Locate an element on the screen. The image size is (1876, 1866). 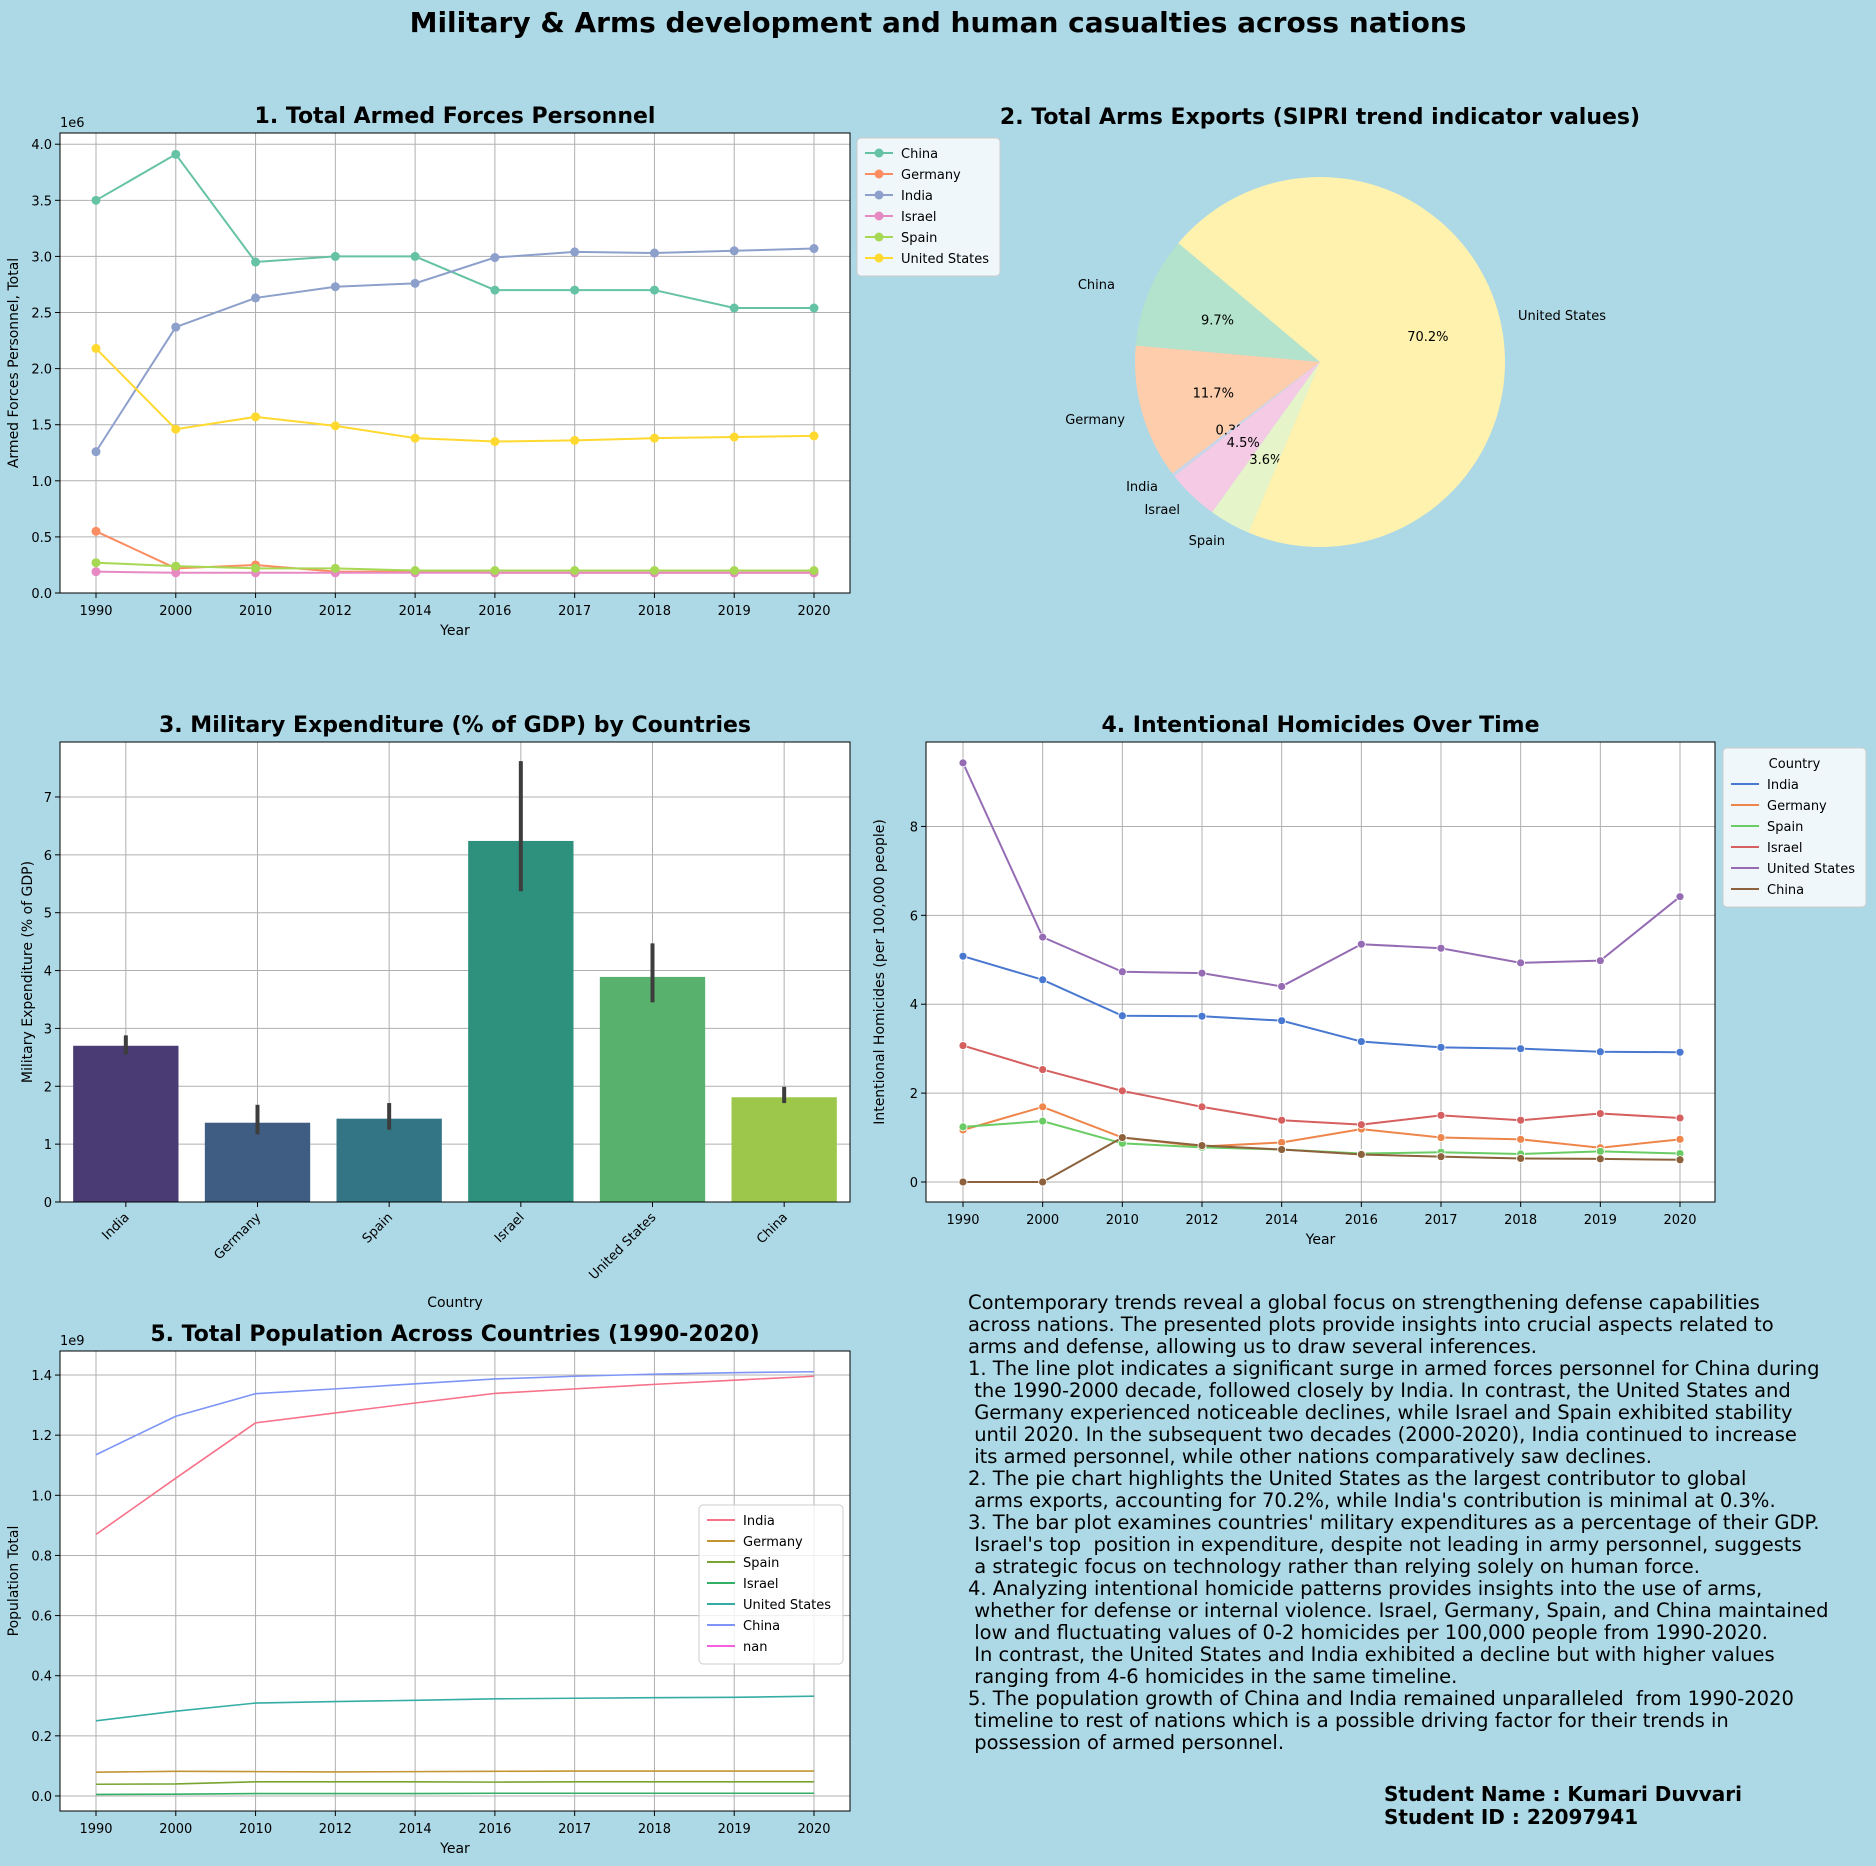
y-tick-label: 6 is located at coordinates (48, 856).